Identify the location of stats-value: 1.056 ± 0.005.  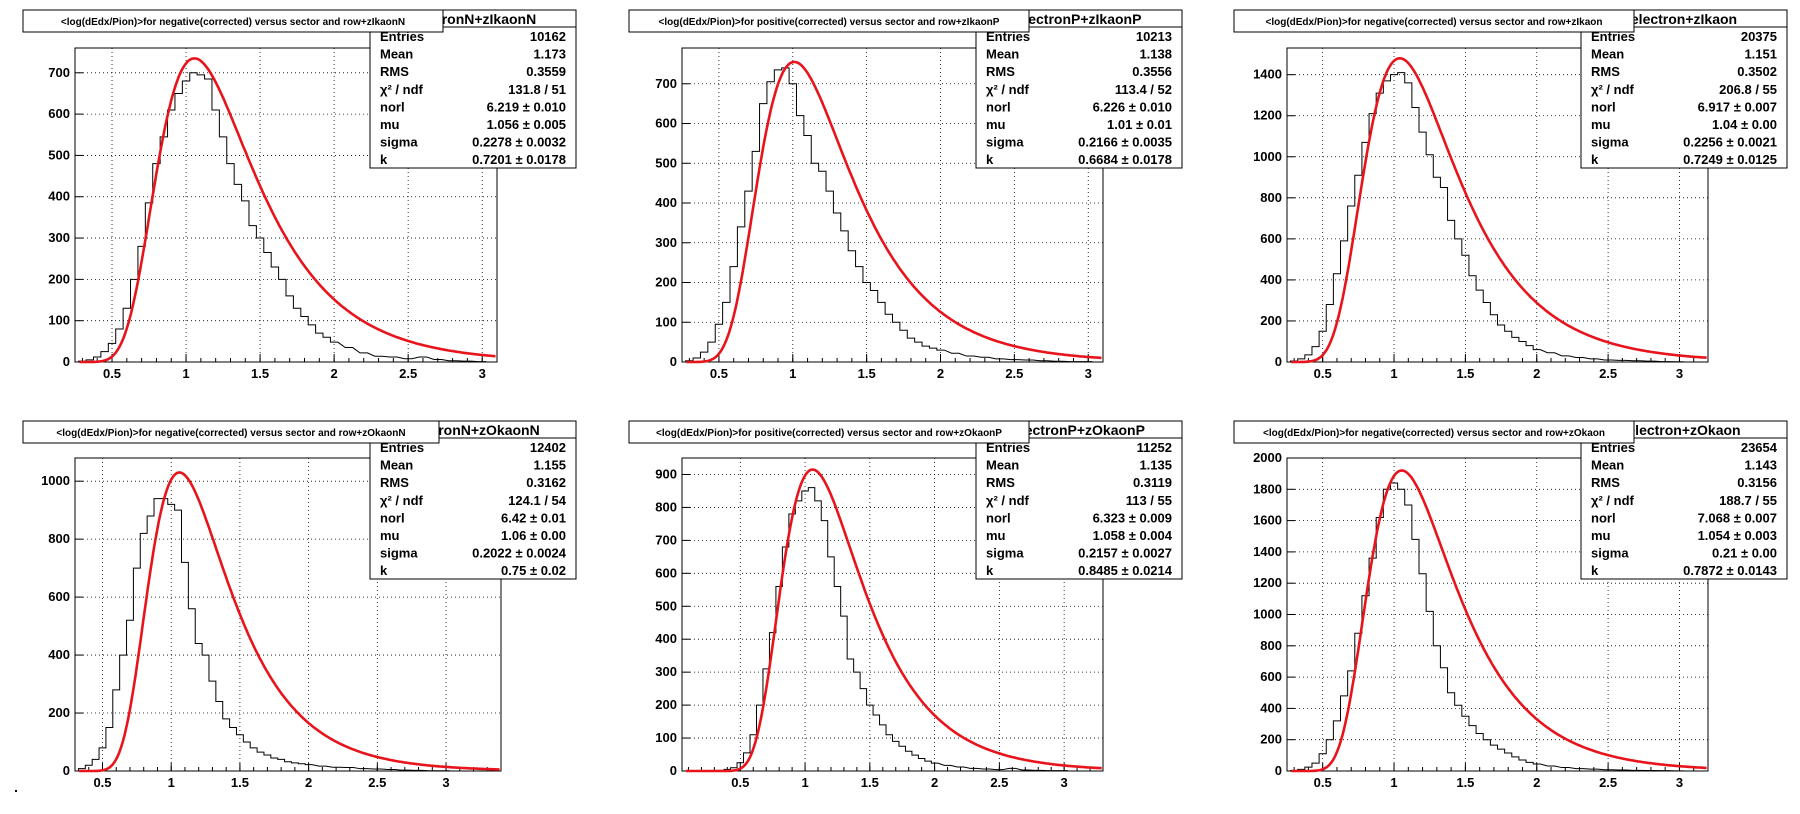
(526, 124).